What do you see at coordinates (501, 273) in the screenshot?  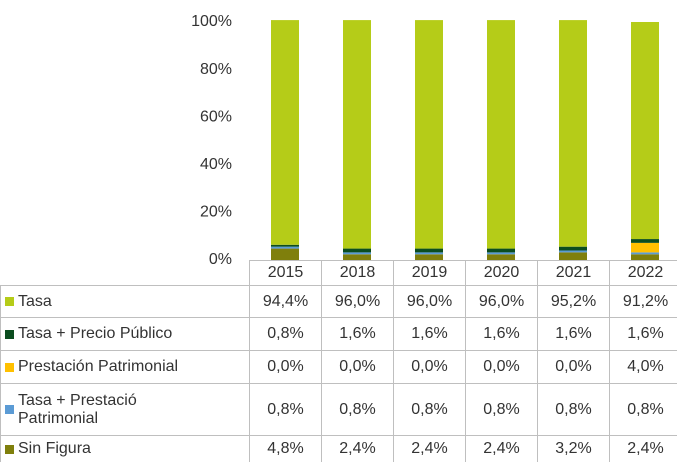 I see `column-header: 2020` at bounding box center [501, 273].